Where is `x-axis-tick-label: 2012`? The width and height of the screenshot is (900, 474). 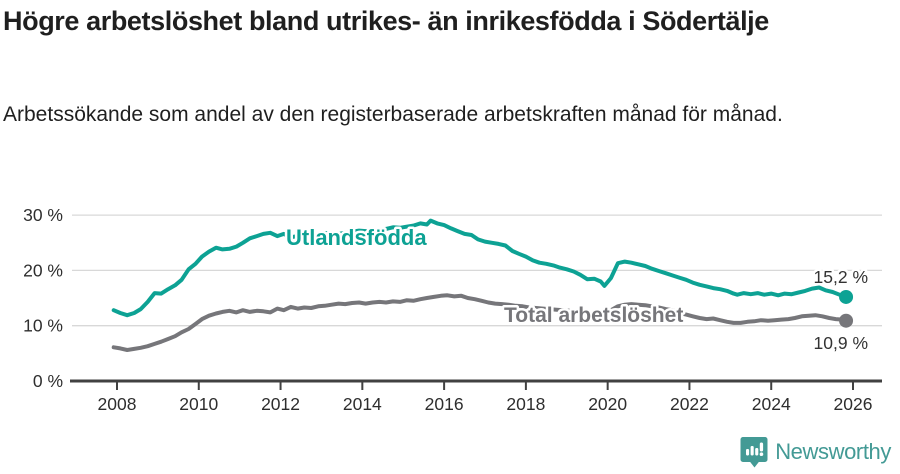 x-axis-tick-label: 2012 is located at coordinates (280, 404).